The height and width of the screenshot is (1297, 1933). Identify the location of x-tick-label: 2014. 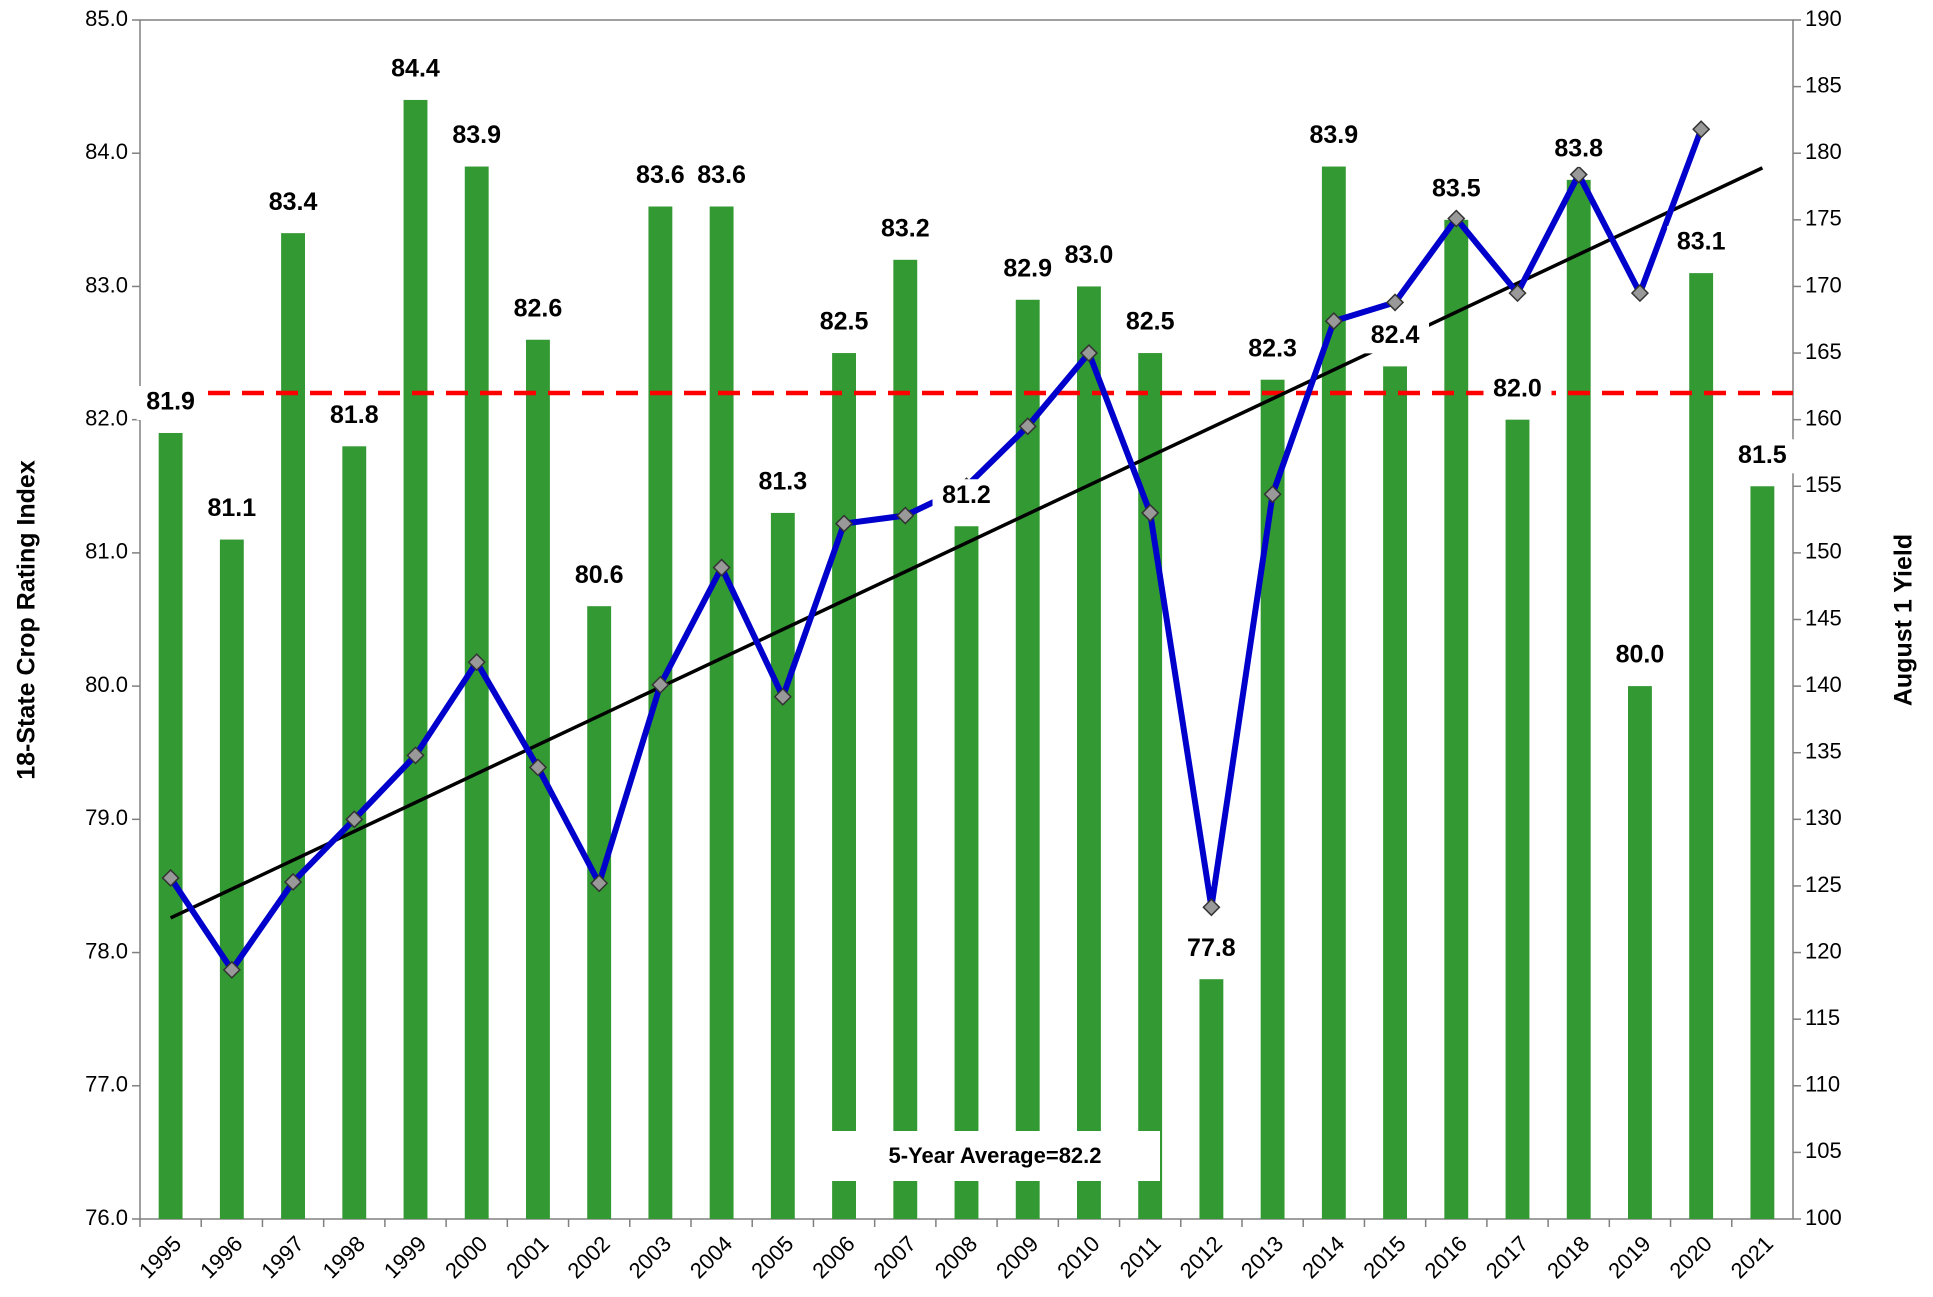
(1323, 1257).